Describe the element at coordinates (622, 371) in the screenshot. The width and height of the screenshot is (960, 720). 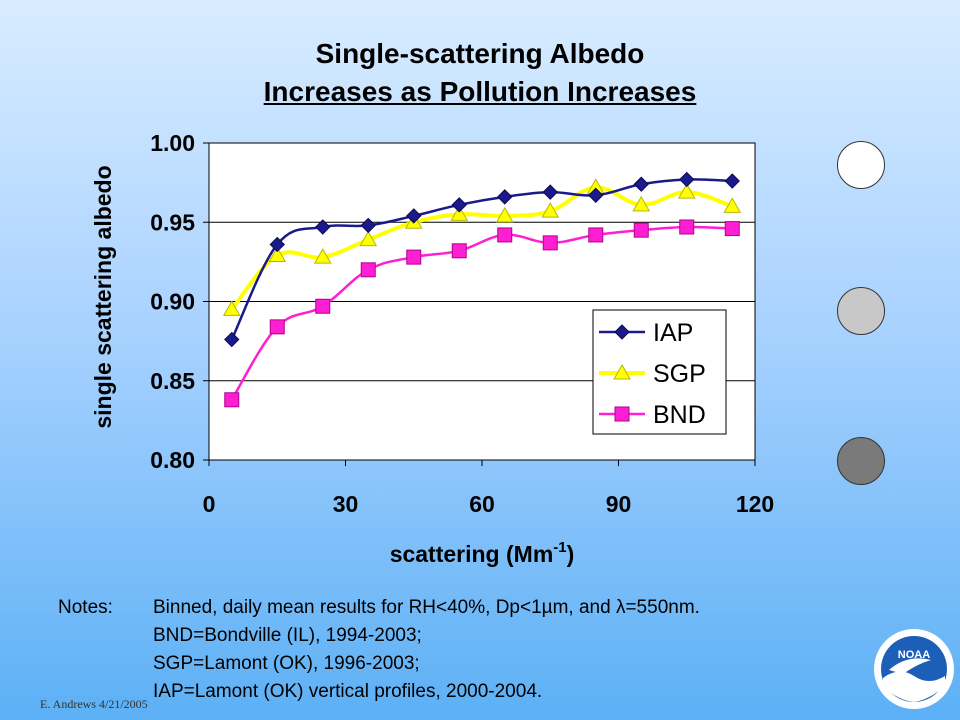
I see `legend-marker-sgp` at that location.